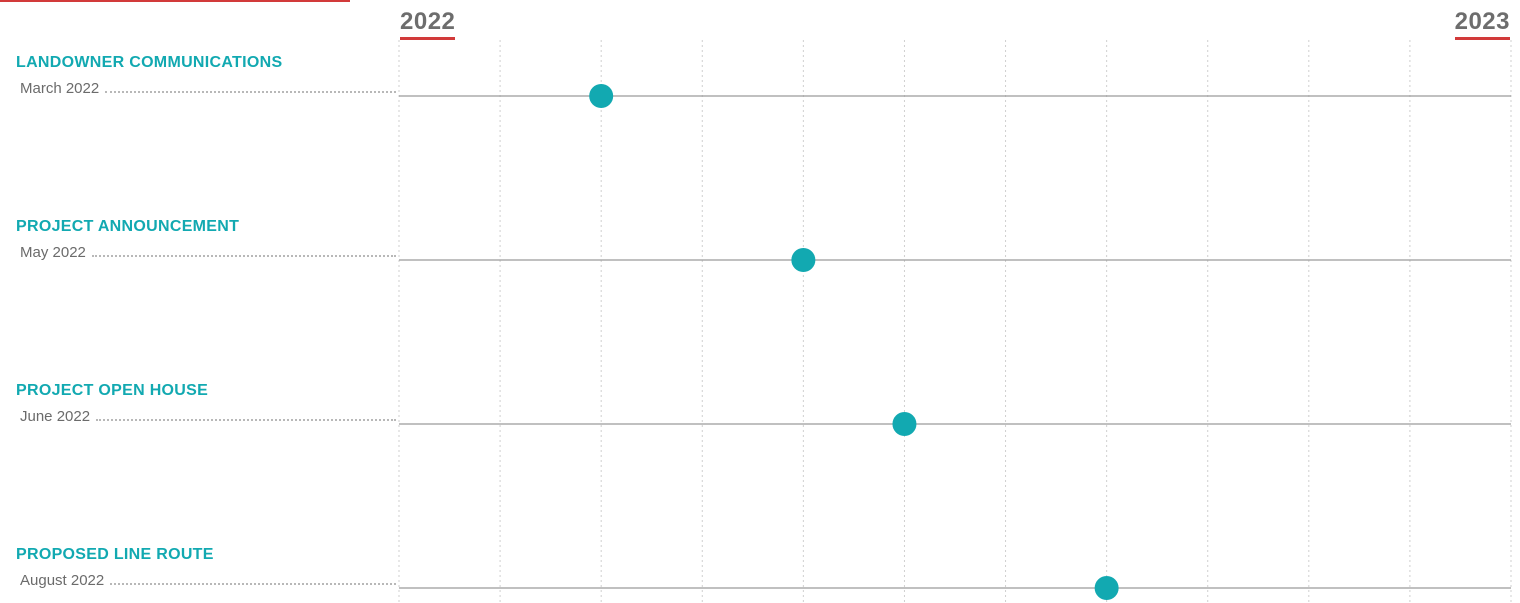  I want to click on milestone-date-row: June 2022, so click(208, 416).